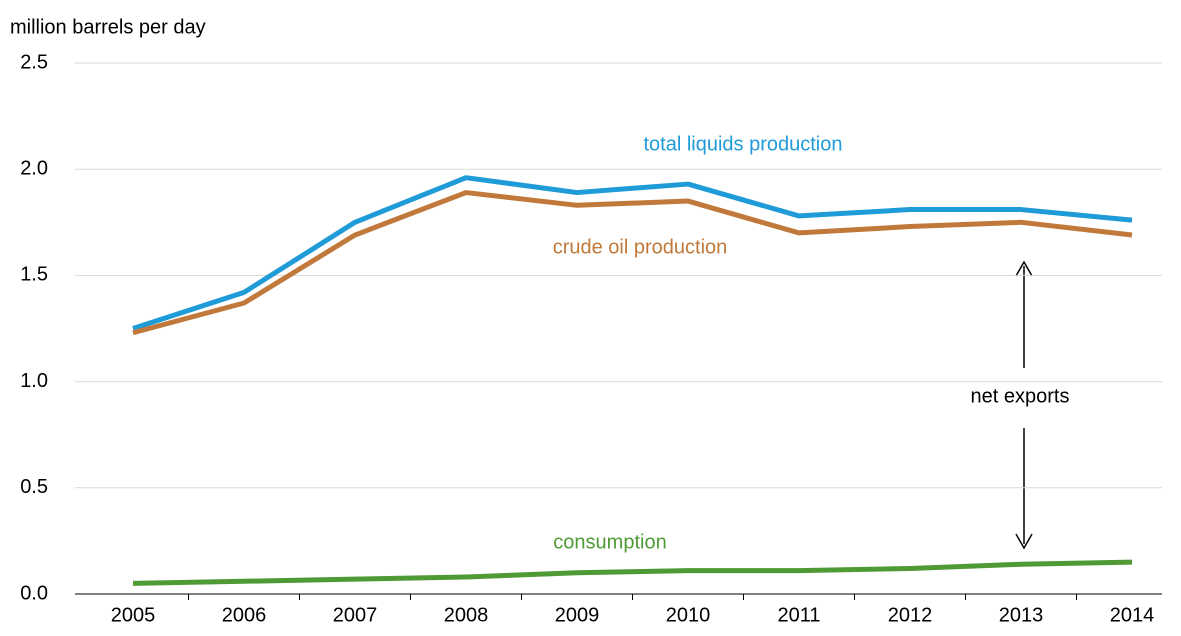 The image size is (1181, 636). What do you see at coordinates (640, 247) in the screenshot?
I see `series-label: crude oil production` at bounding box center [640, 247].